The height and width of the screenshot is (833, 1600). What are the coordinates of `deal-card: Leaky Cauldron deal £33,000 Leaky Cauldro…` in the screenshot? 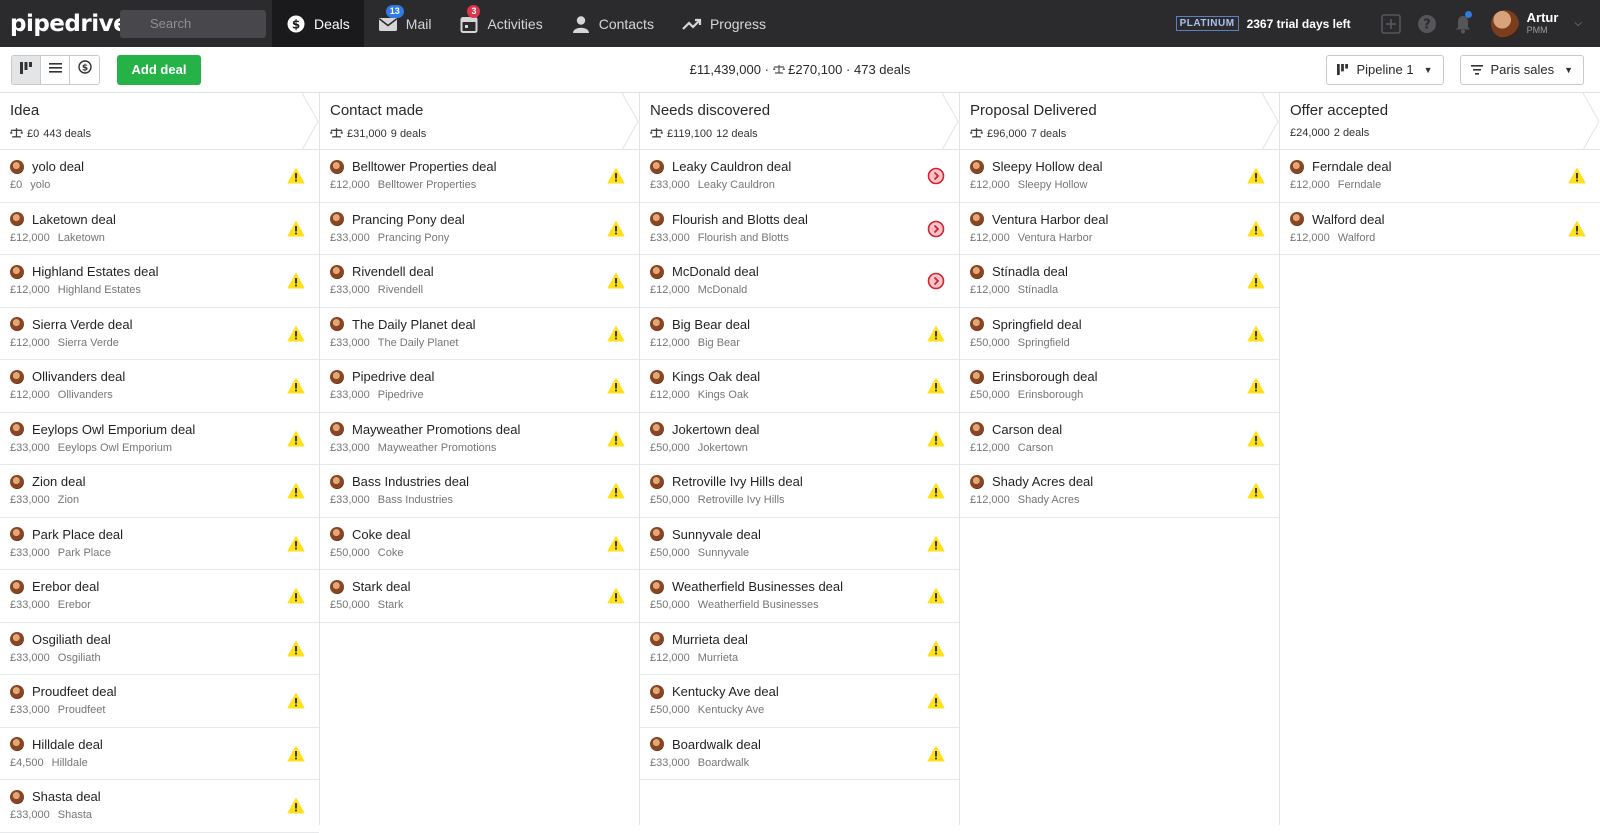 It's located at (799, 176).